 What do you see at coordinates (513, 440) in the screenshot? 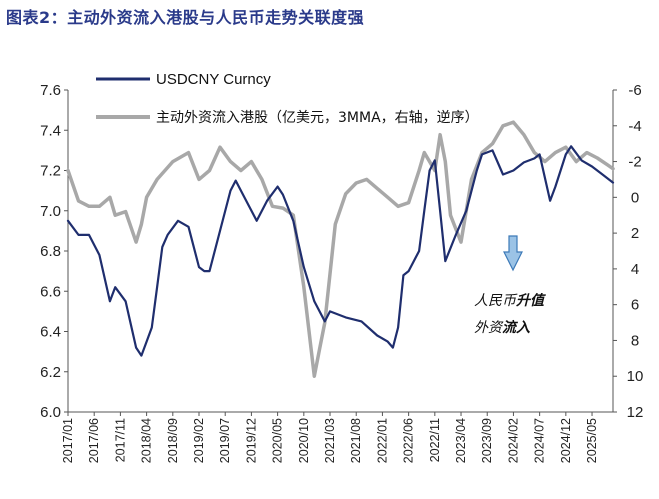
I see `x-tick-label: 2024/02` at bounding box center [513, 440].